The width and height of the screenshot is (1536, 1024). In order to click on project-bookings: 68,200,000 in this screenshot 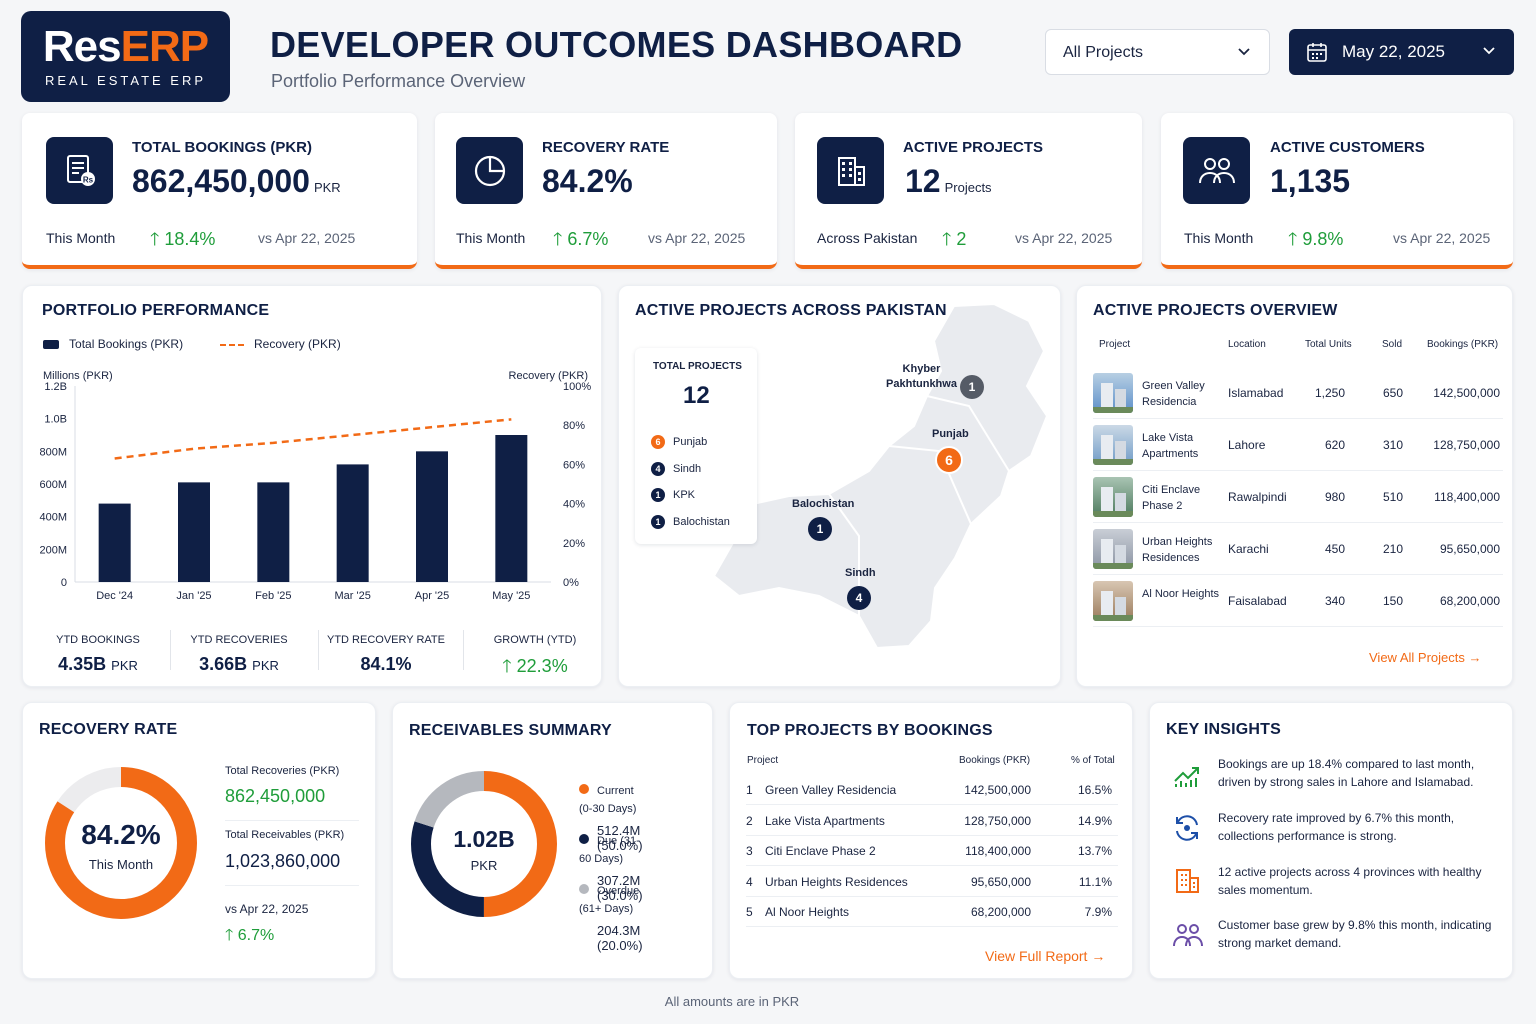, I will do `click(1469, 601)`.